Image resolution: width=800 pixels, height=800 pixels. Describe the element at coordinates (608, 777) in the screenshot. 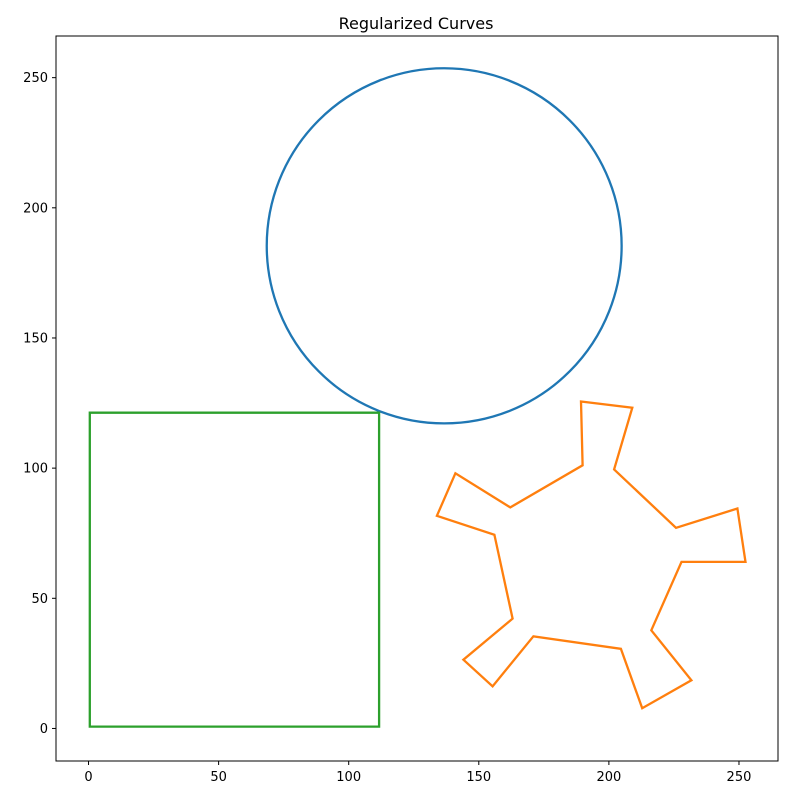

I see `x-tick-label: 200` at that location.